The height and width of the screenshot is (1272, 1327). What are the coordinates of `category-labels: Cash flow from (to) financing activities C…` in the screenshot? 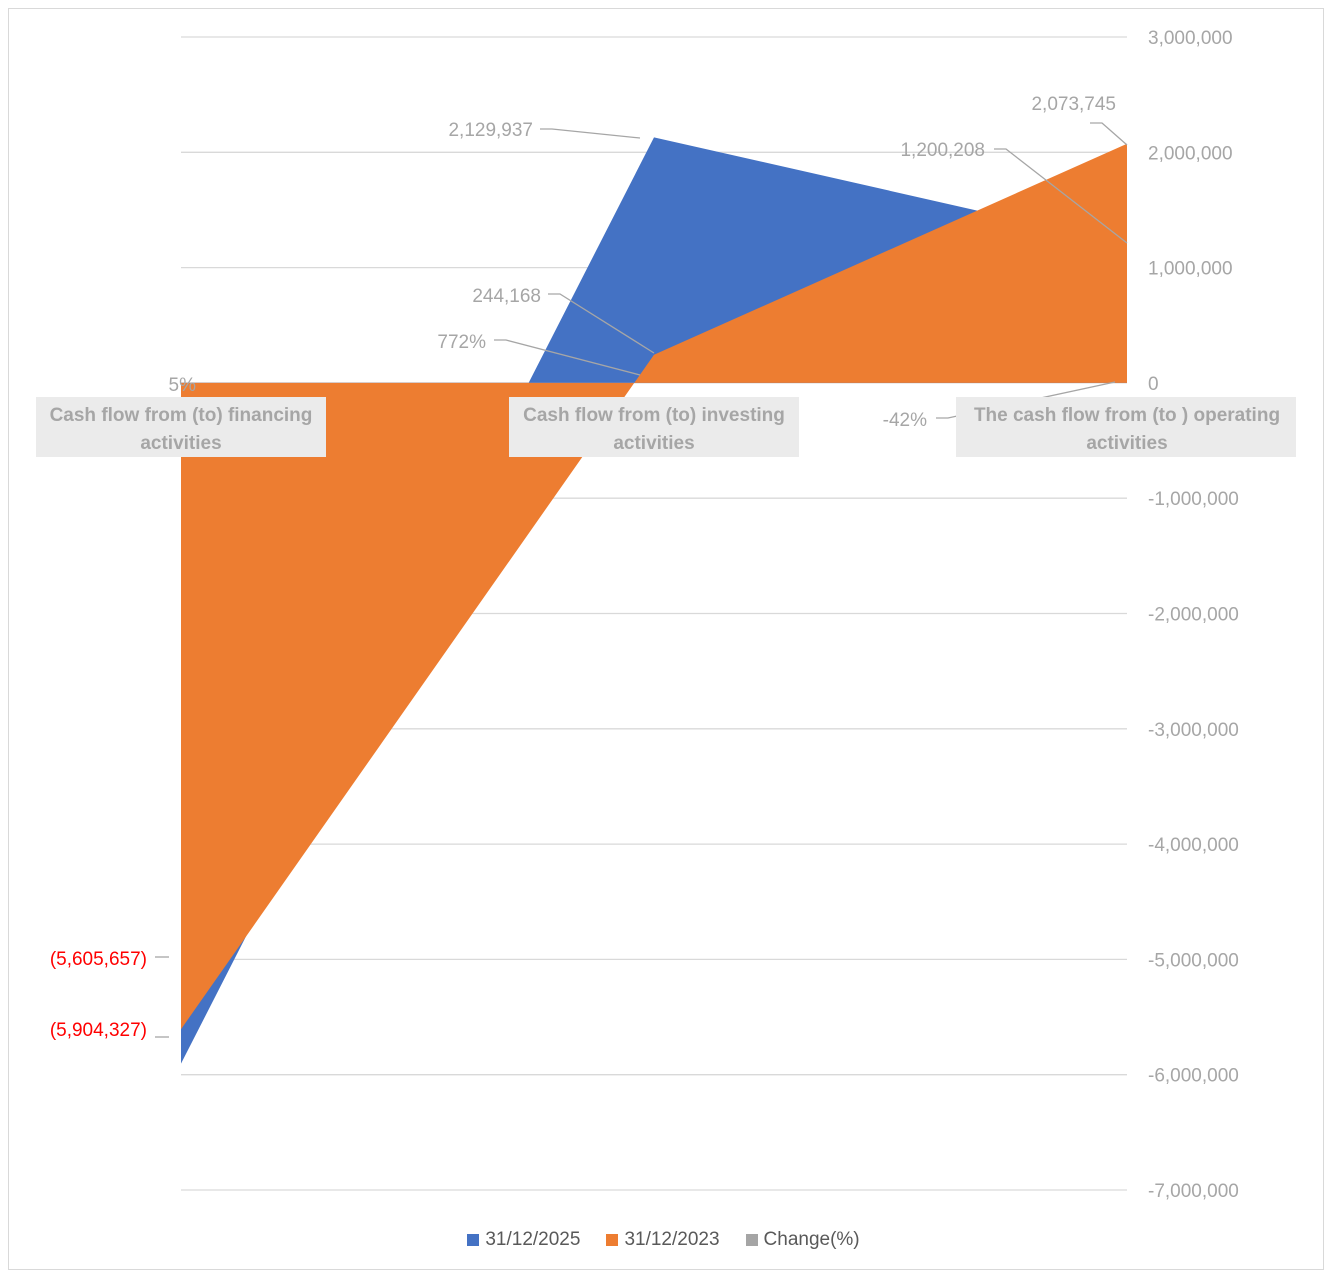 It's located at (666, 427).